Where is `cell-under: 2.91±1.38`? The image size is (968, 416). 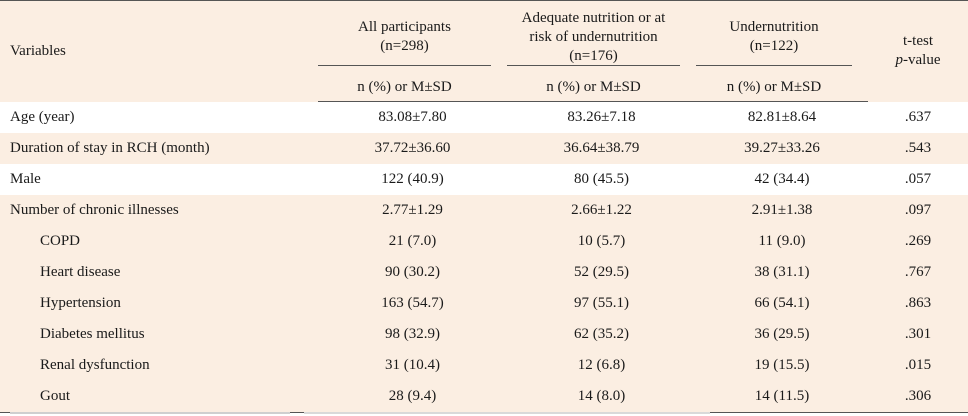
cell-under: 2.91±1.38 is located at coordinates (782, 210).